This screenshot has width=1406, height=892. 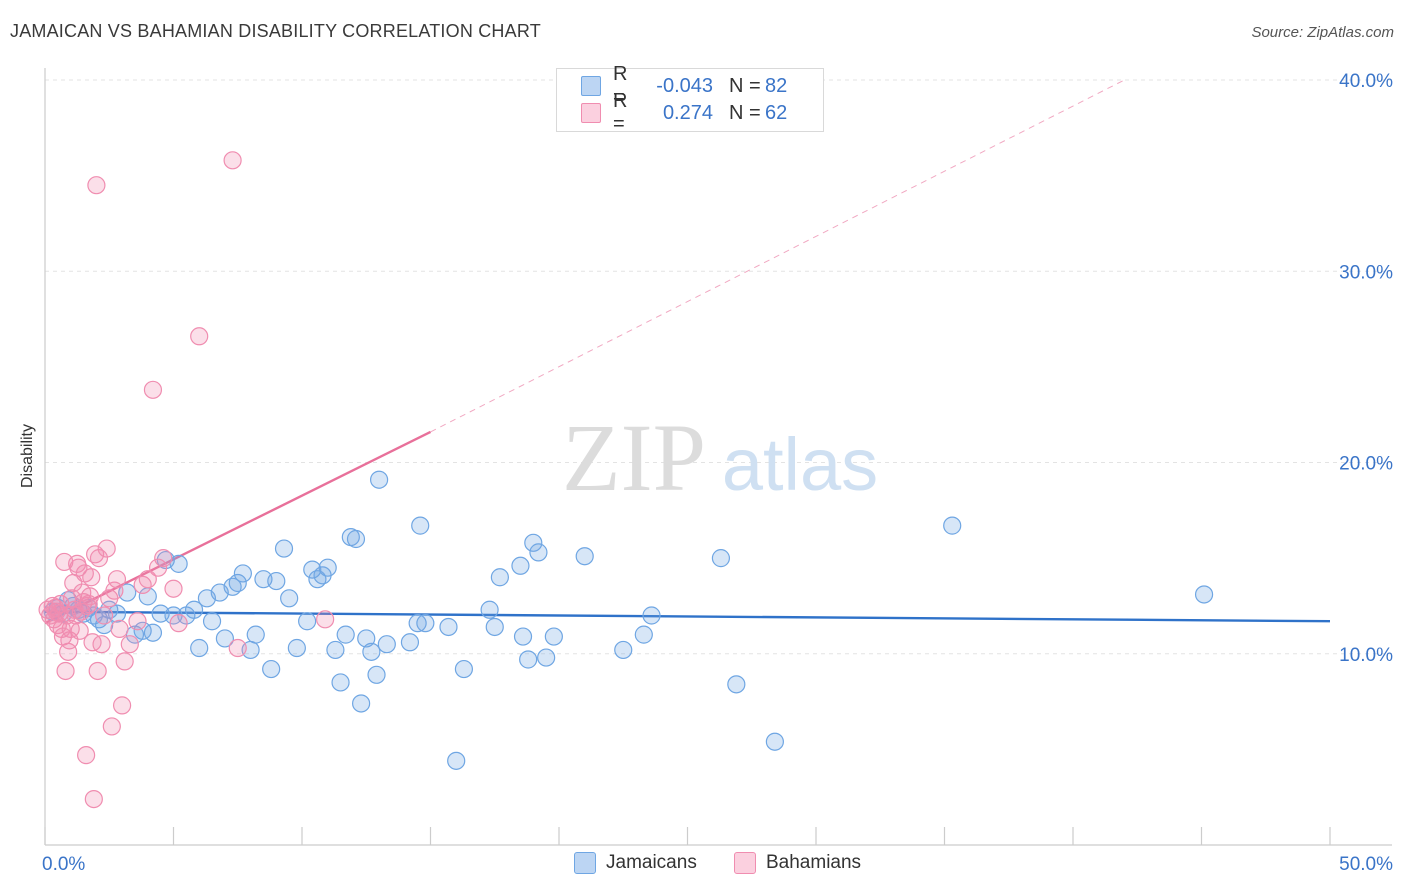 I want to click on n-value: 82, so click(x=776, y=85).